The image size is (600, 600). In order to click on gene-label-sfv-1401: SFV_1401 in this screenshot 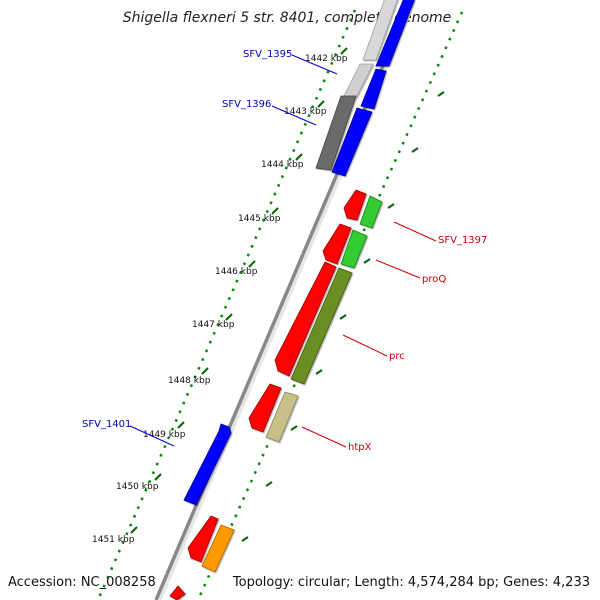, I will do `click(106, 424)`.